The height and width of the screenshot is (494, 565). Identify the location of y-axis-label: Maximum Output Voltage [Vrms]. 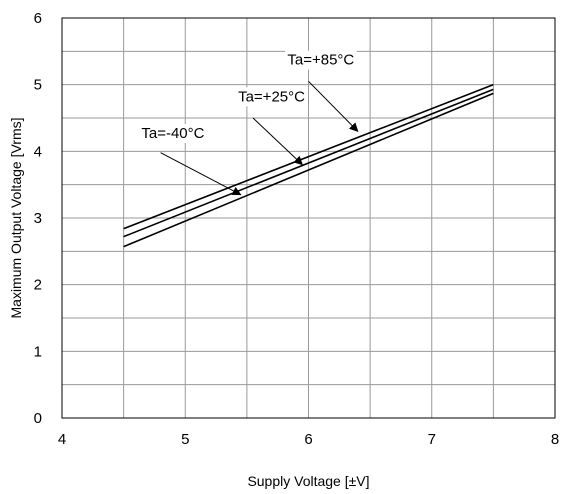
(16, 218).